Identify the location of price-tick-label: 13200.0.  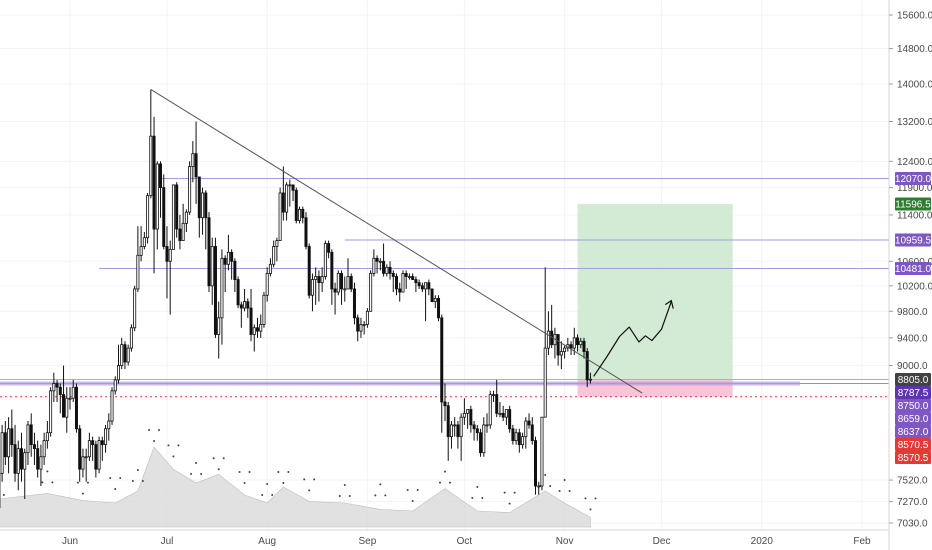
(914, 122).